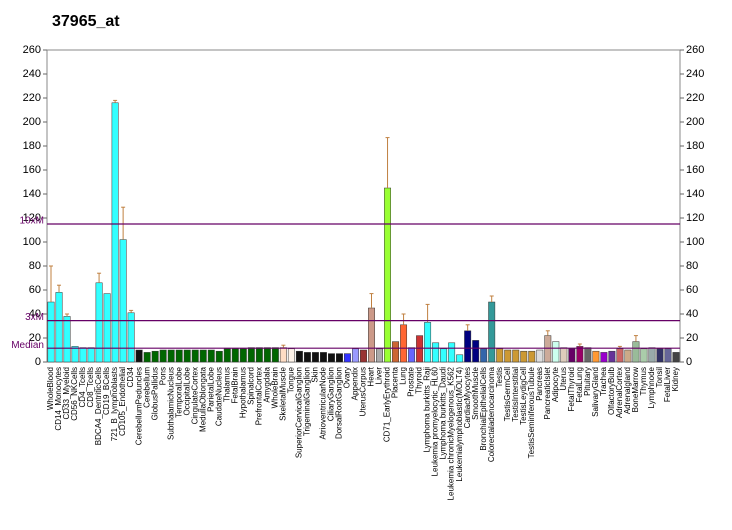  Describe the element at coordinates (323, 402) in the screenshot. I see `x-tick-label: AtrioventricularNode` at that location.